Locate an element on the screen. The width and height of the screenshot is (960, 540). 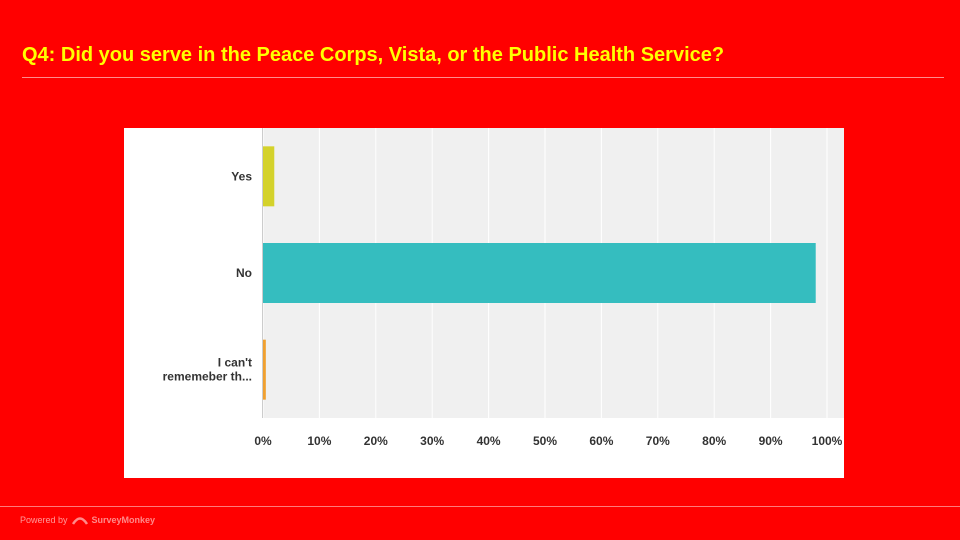
x-tick-label: 100% is located at coordinates (827, 441).